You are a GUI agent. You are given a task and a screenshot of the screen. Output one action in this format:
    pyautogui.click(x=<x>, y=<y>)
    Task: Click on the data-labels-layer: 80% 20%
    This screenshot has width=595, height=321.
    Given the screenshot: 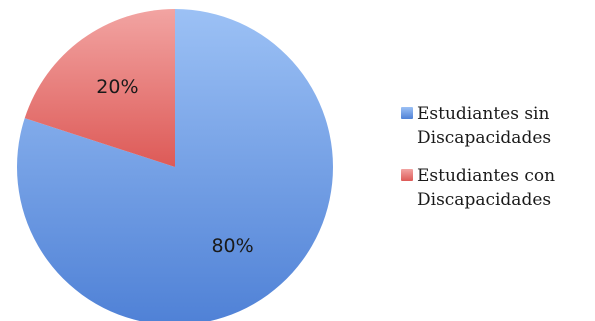 What is the action you would take?
    pyautogui.click(x=174, y=166)
    